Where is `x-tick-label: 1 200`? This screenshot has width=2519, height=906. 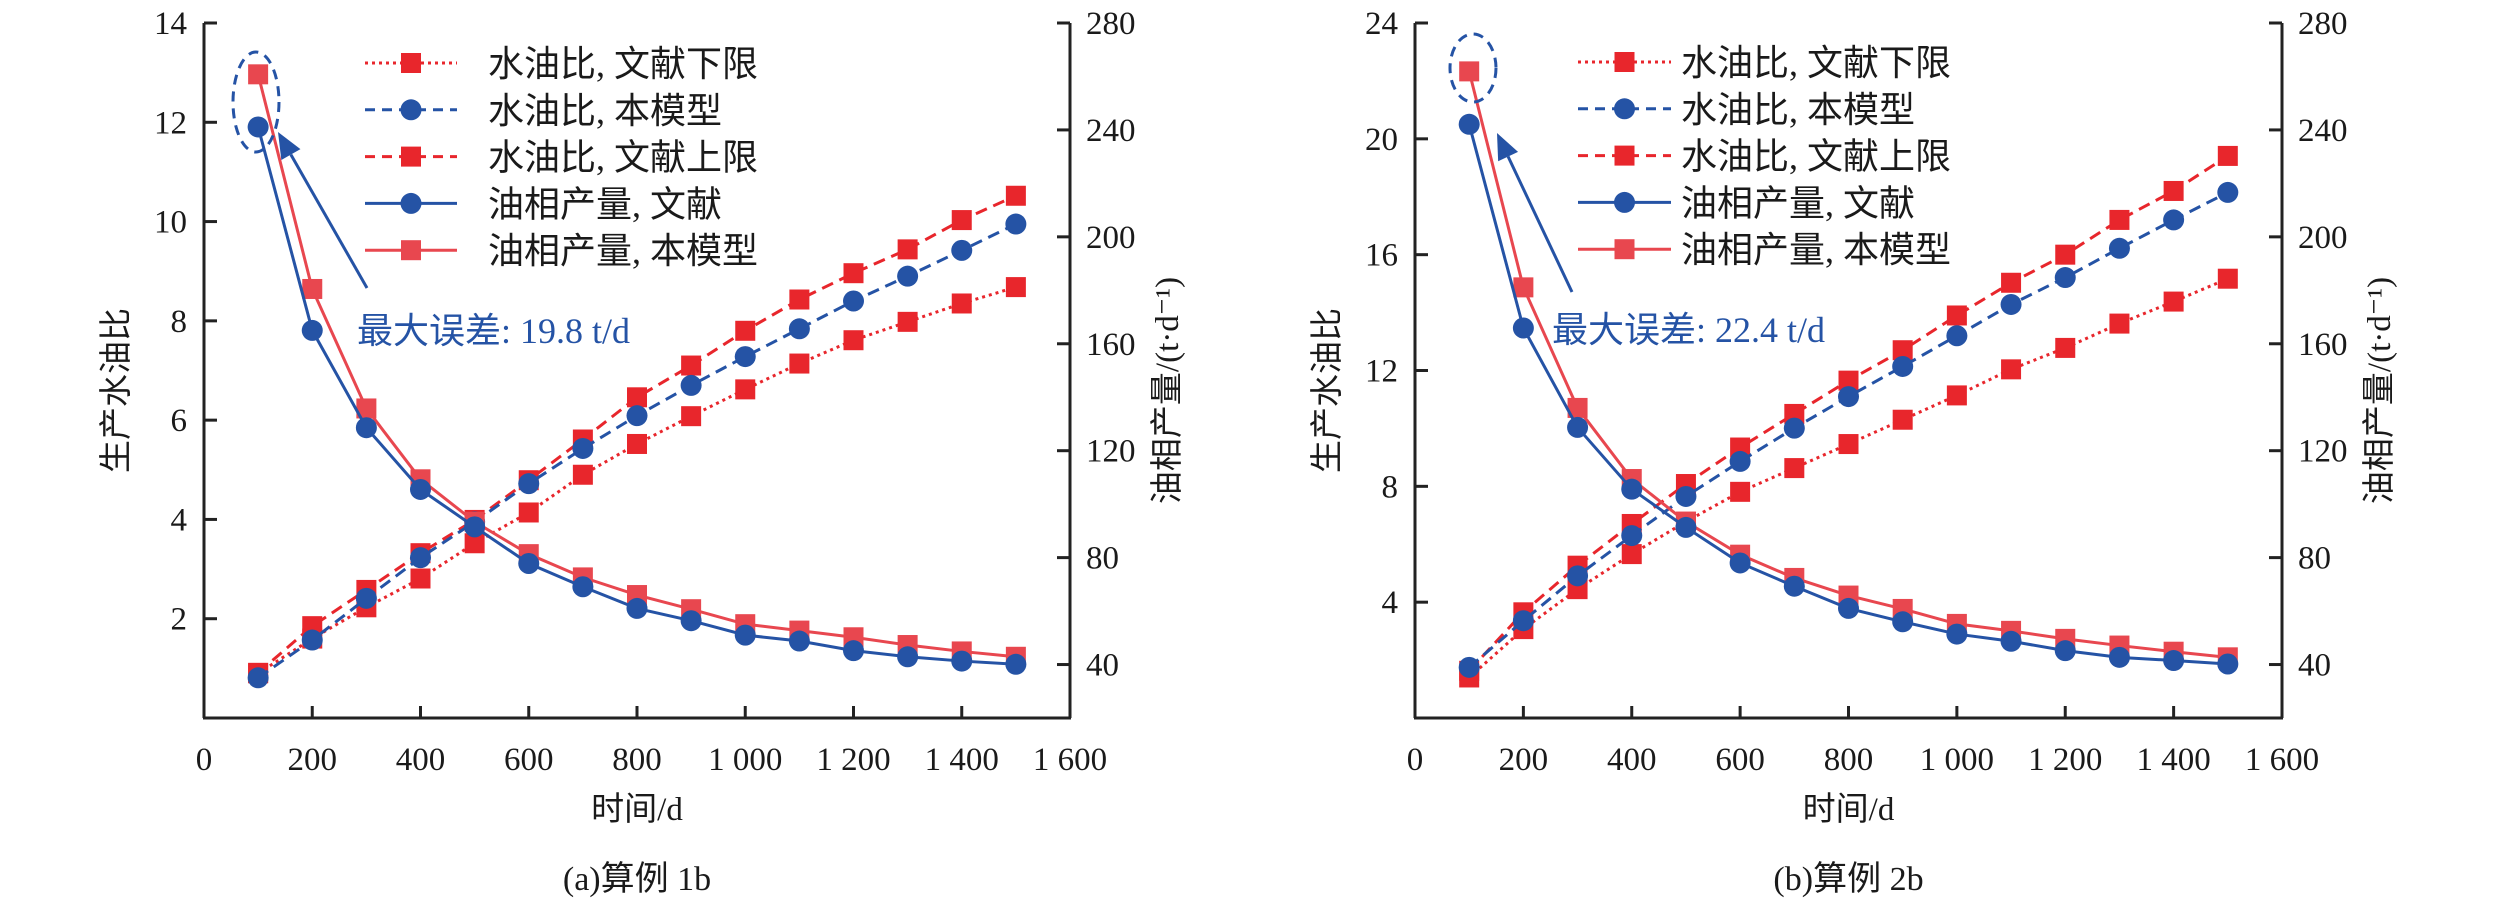 x-tick-label: 1 200 is located at coordinates (853, 760).